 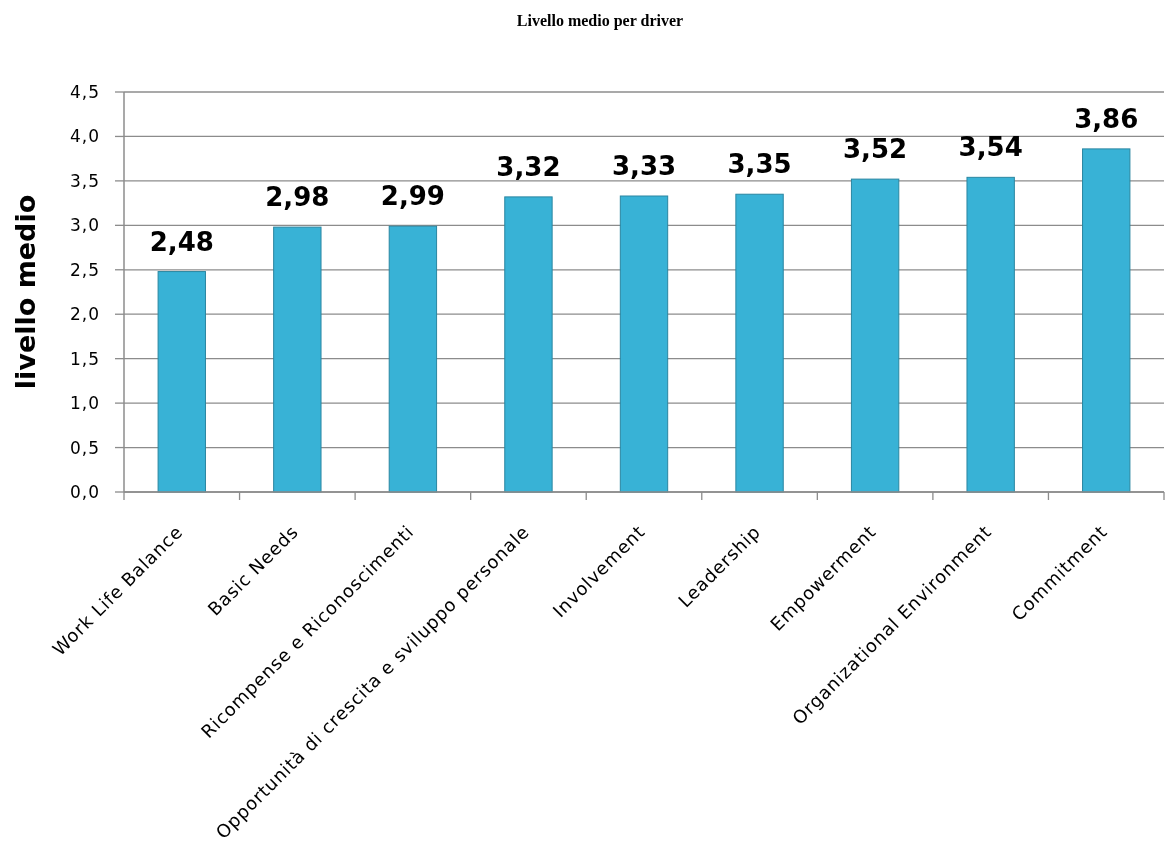 What do you see at coordinates (1106, 118) in the screenshot?
I see `data-label: 3,86` at bounding box center [1106, 118].